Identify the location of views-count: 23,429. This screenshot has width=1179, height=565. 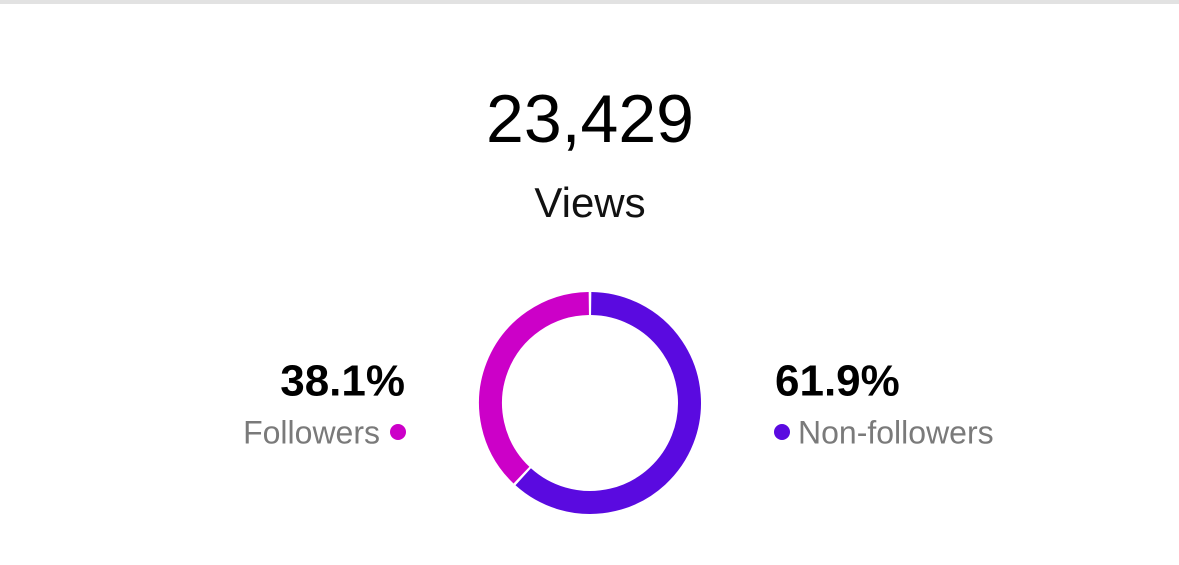
(590, 119).